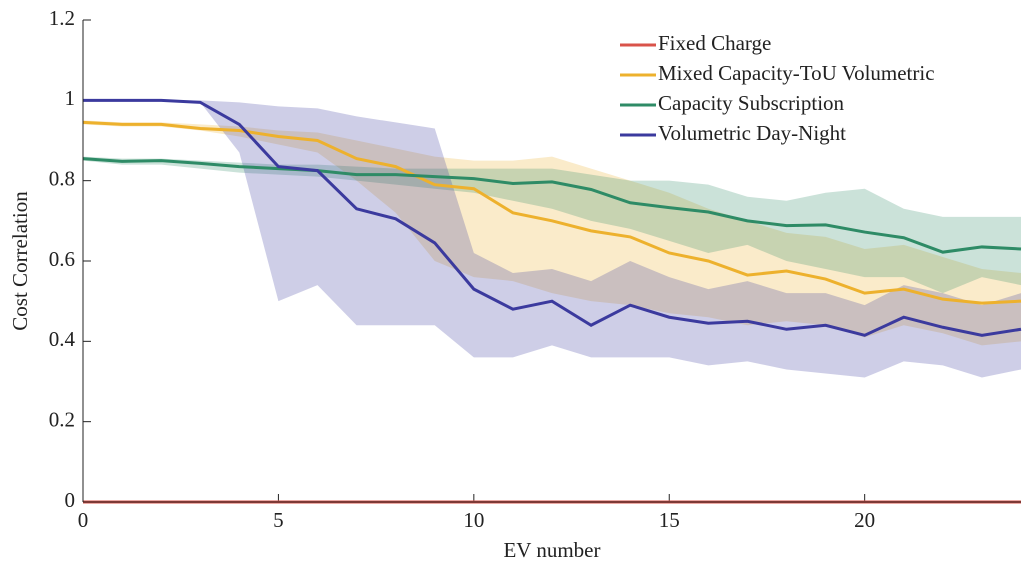  What do you see at coordinates (62, 339) in the screenshot?
I see `y-tick-label: 0.4` at bounding box center [62, 339].